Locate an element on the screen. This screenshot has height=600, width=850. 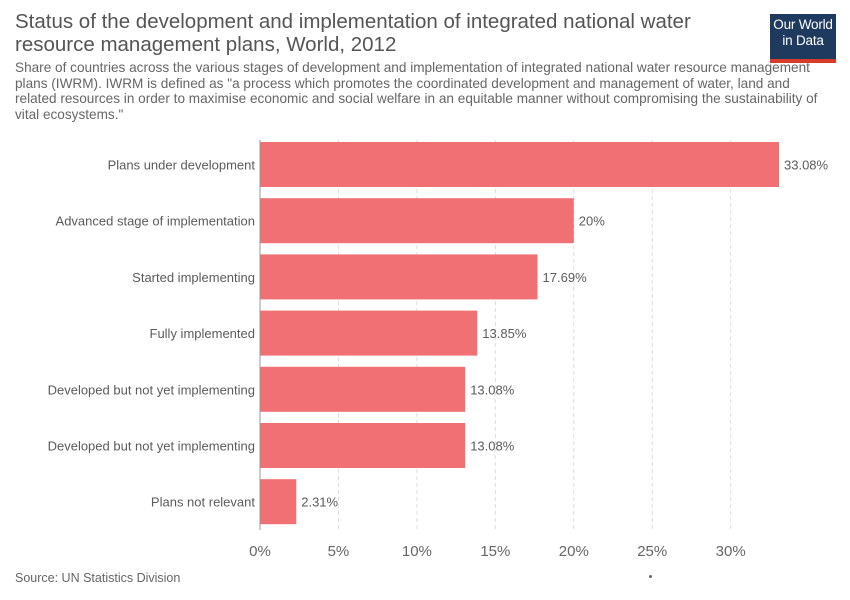
value-label: 2.31% is located at coordinates (319, 502).